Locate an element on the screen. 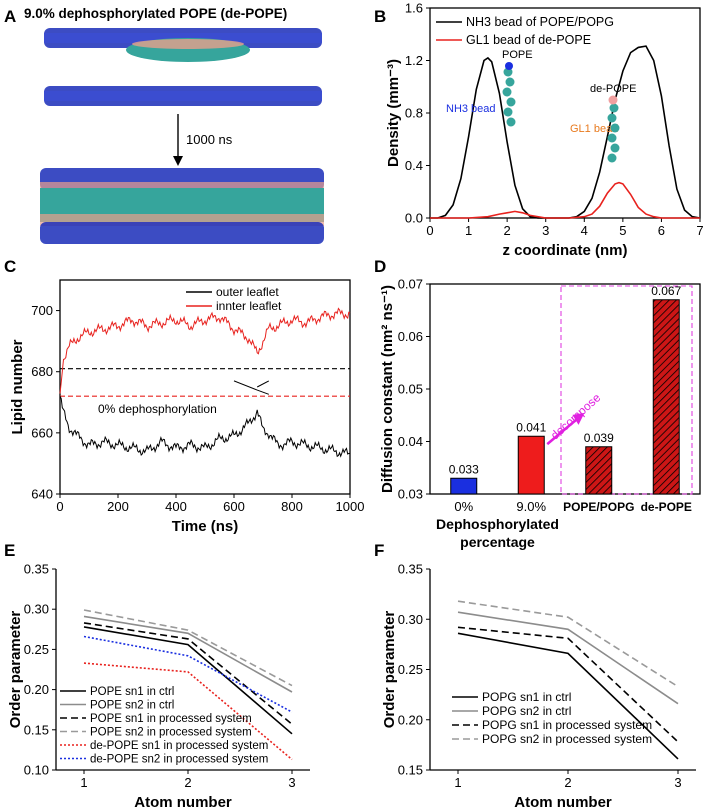 This screenshot has width=709, height=809. chart-f-y-tick-label-0: 0.15 is located at coordinates (410, 770).